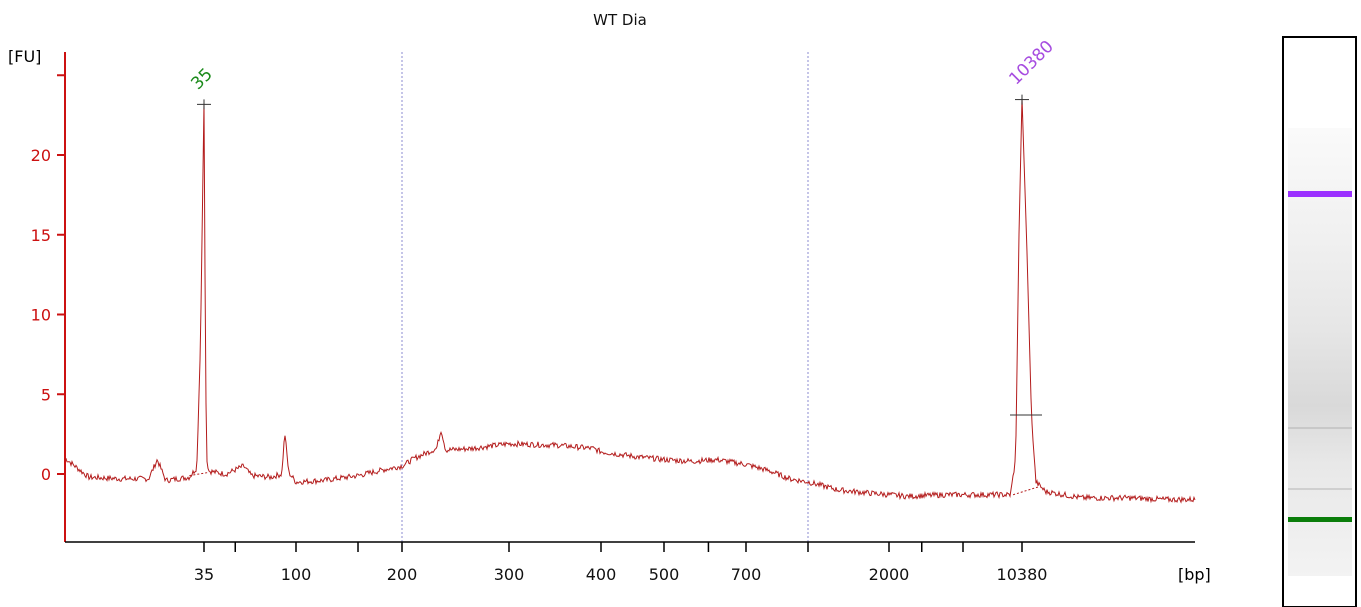 The height and width of the screenshot is (607, 1361). What do you see at coordinates (509, 574) in the screenshot?
I see `x-tick-label: 300` at bounding box center [509, 574].